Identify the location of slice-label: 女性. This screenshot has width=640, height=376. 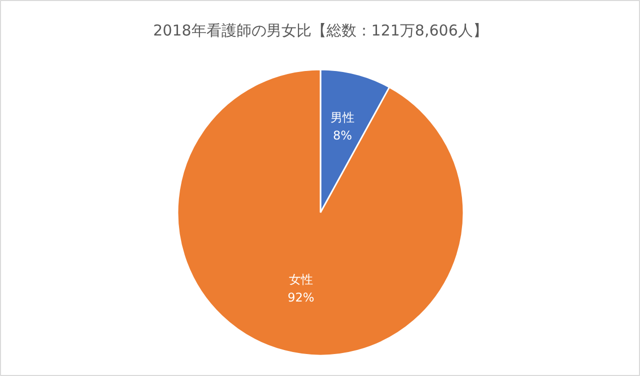
(300, 279).